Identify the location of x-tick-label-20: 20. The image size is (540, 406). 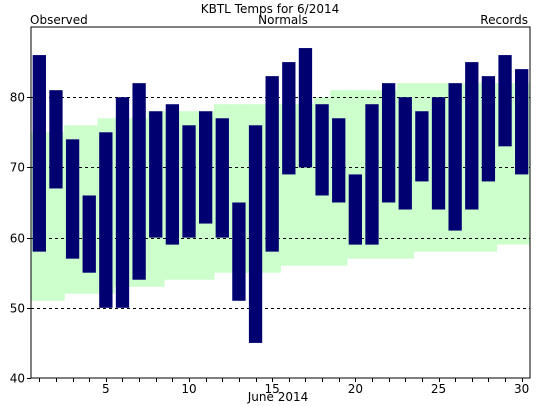
(355, 389).